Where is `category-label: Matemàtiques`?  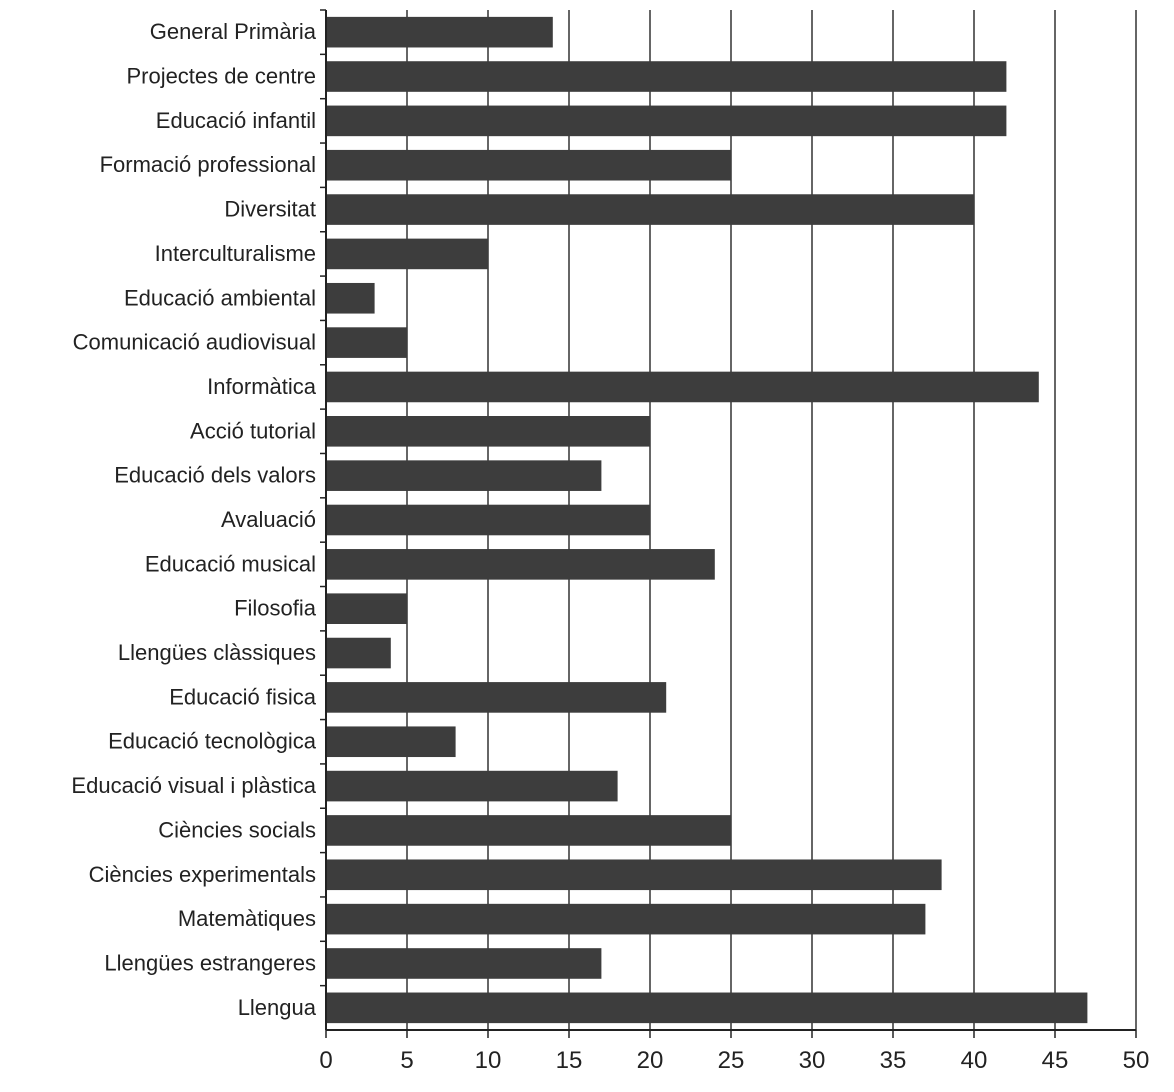 category-label: Matemàtiques is located at coordinates (247, 918).